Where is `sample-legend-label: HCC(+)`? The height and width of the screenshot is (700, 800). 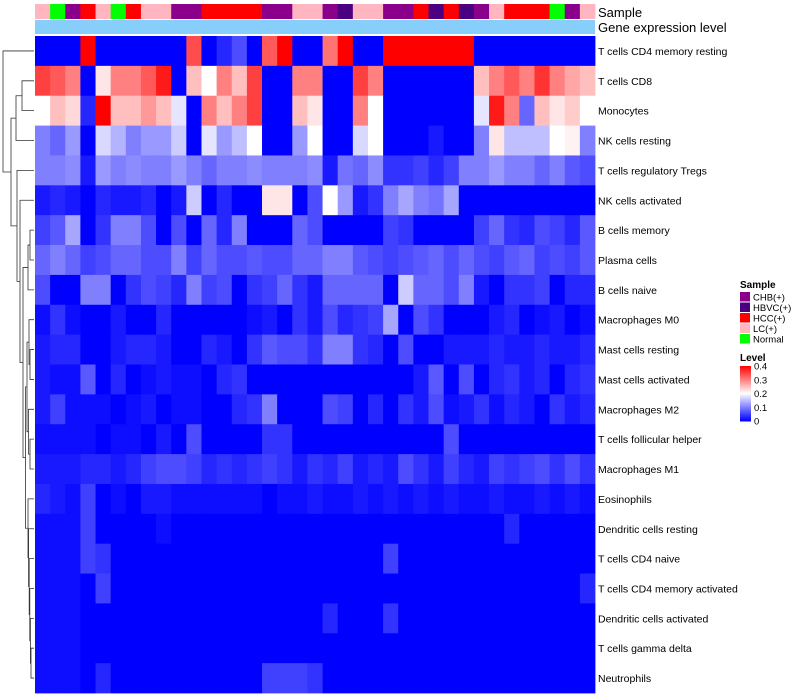 sample-legend-label: HCC(+) is located at coordinates (769, 319).